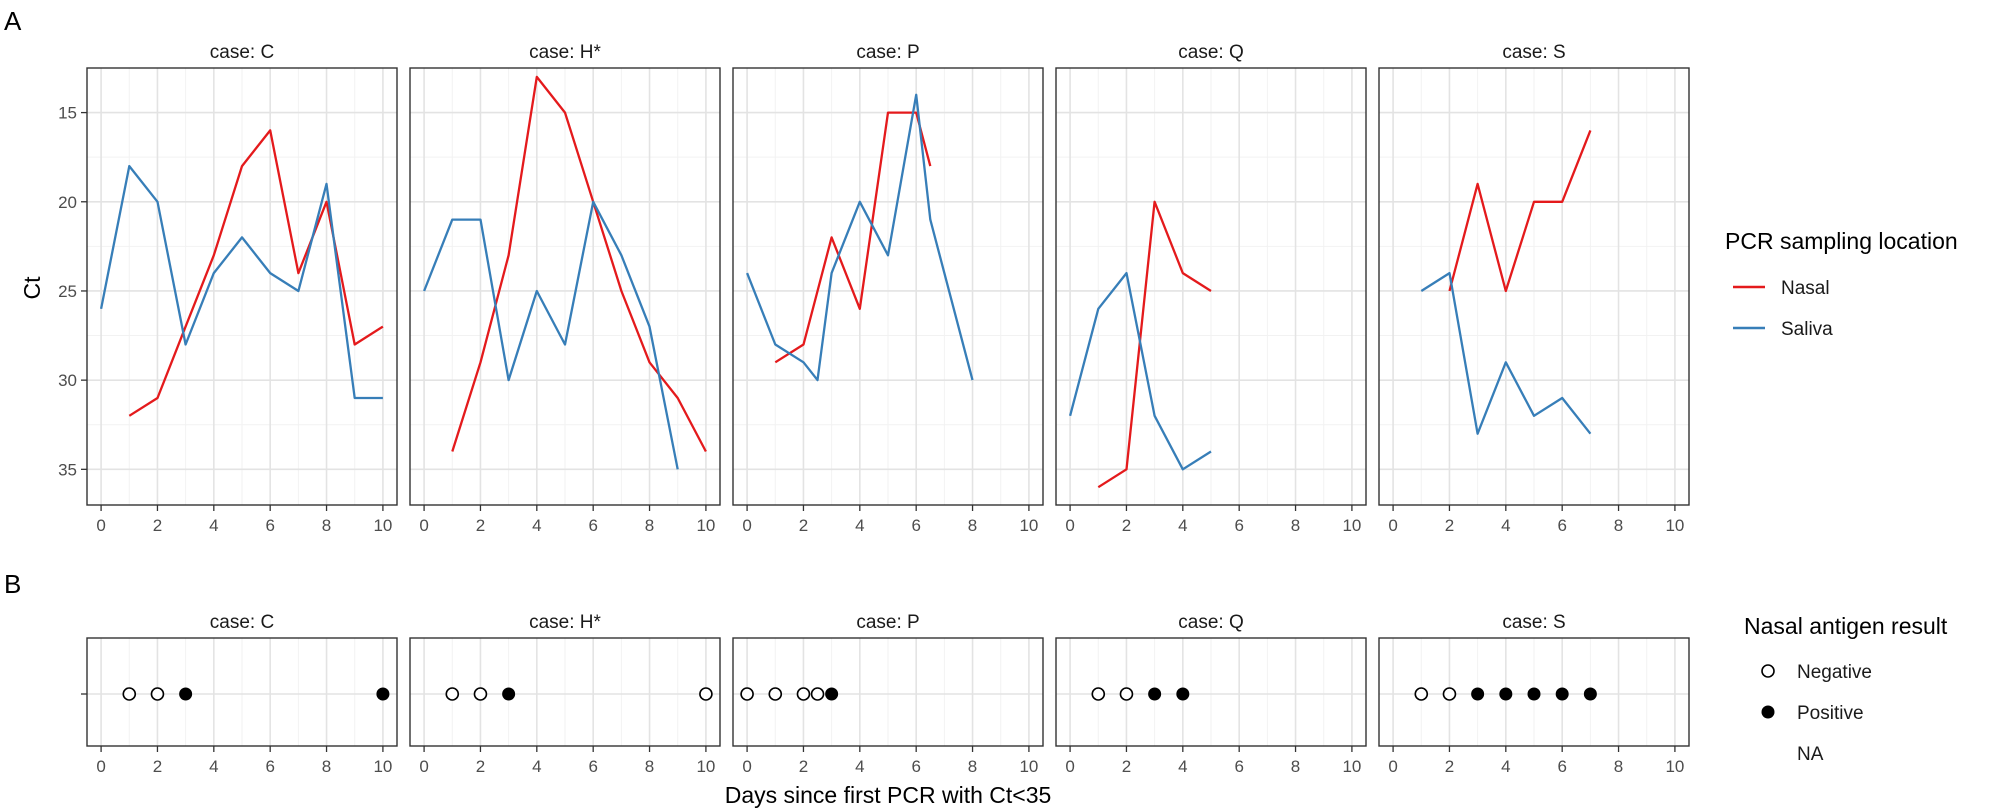 The image size is (2000, 808). Describe the element at coordinates (1810, 754) in the screenshot. I see `legend-na-label: NA` at that location.